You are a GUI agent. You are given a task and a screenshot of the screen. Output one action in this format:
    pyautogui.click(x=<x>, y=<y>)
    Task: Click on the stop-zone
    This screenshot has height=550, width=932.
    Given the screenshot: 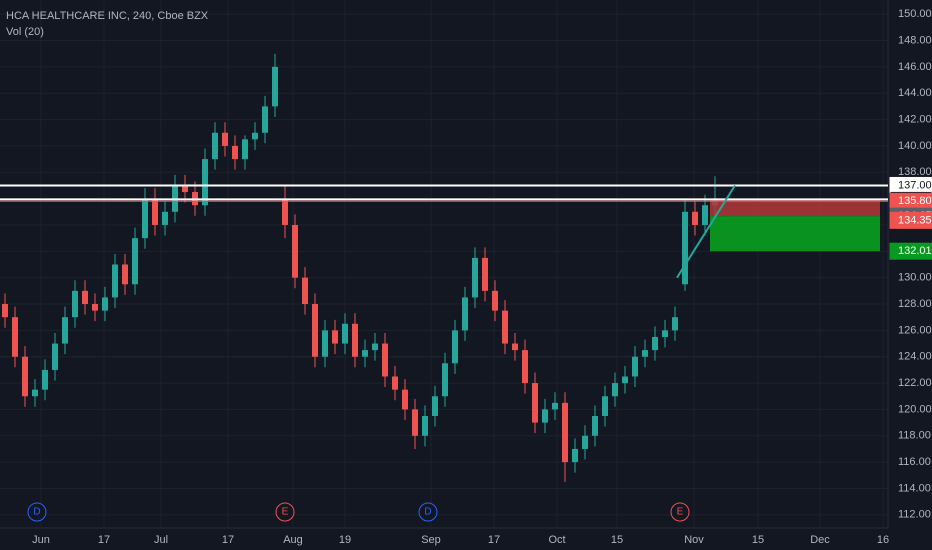 What is the action you would take?
    pyautogui.click(x=795, y=208)
    